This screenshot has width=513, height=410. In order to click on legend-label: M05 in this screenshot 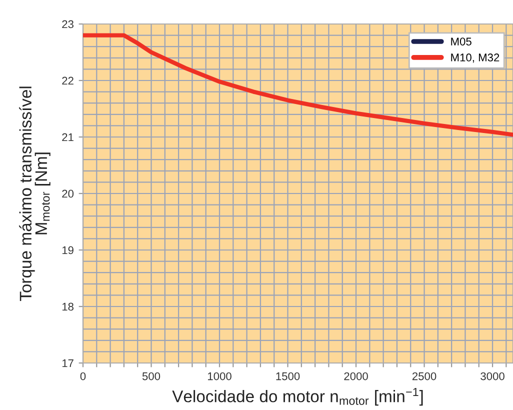, I will do `click(461, 42)`.